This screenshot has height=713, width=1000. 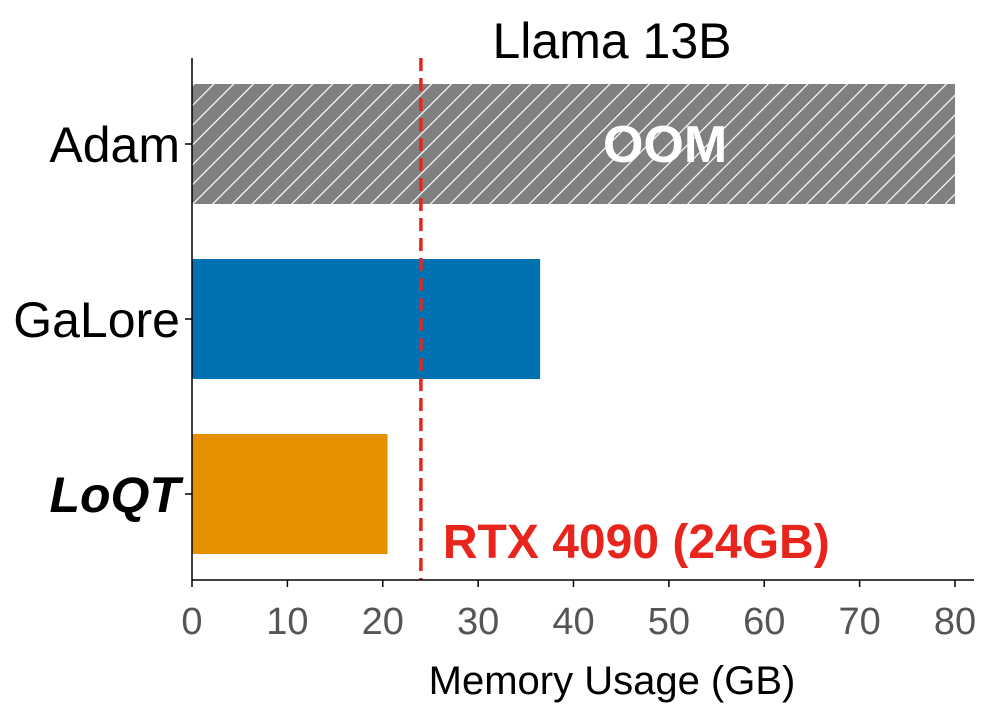 What do you see at coordinates (191, 622) in the screenshot?
I see `x-tick-label: 0` at bounding box center [191, 622].